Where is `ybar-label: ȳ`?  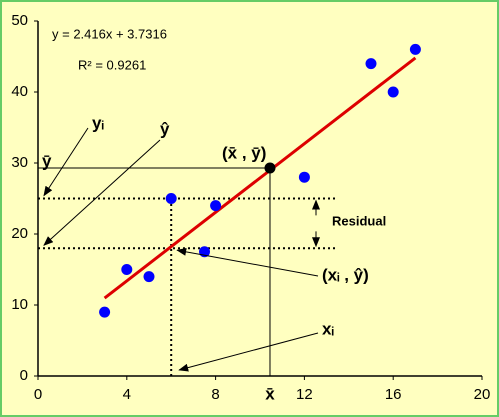 ybar-label: ȳ is located at coordinates (47, 160).